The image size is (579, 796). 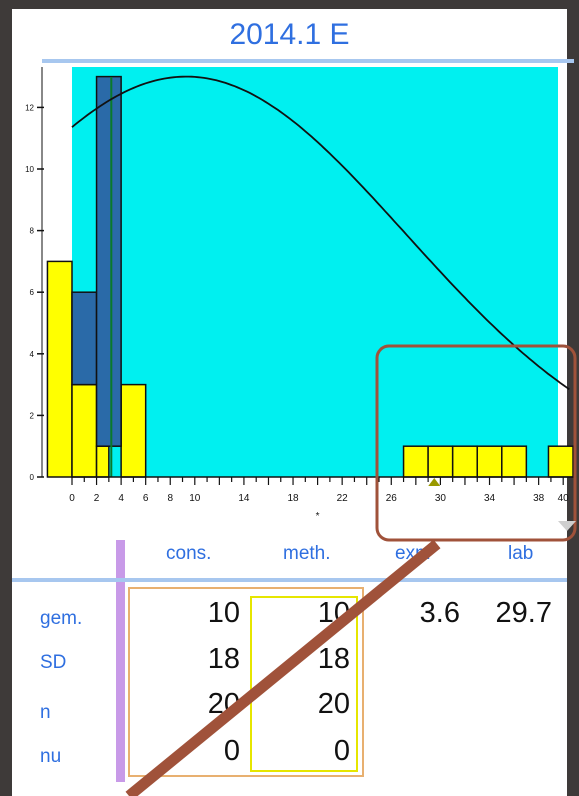 What do you see at coordinates (434, 482) in the screenshot?
I see `x-value-marker` at bounding box center [434, 482].